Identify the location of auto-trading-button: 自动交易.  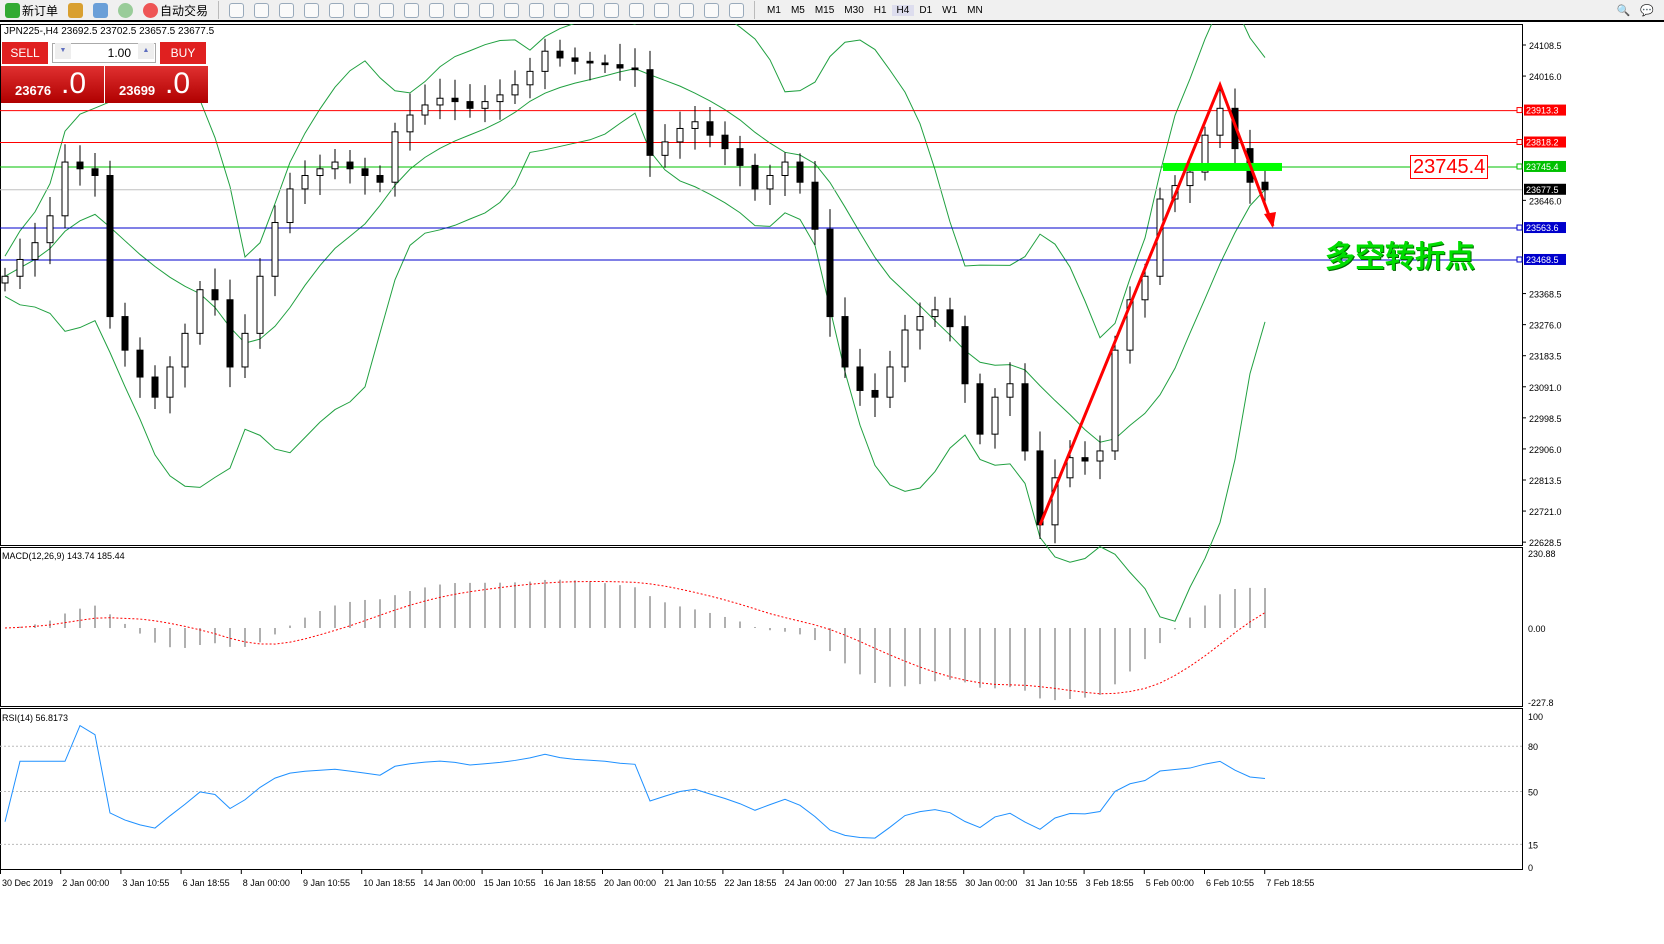
(175, 10).